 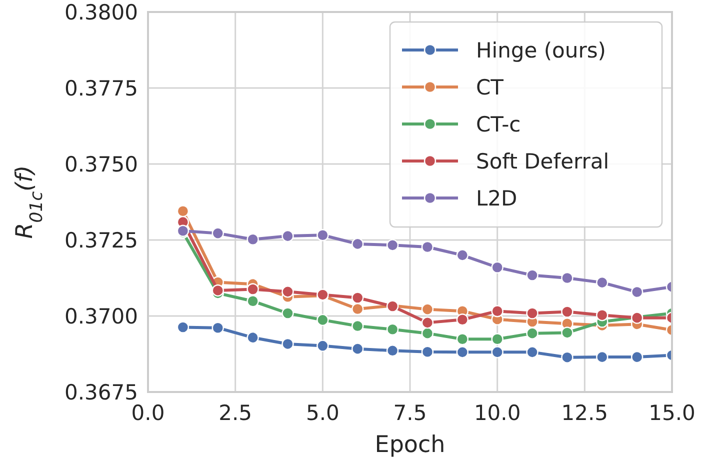 I want to click on y-tick-label: 0.3750, so click(x=101, y=164).